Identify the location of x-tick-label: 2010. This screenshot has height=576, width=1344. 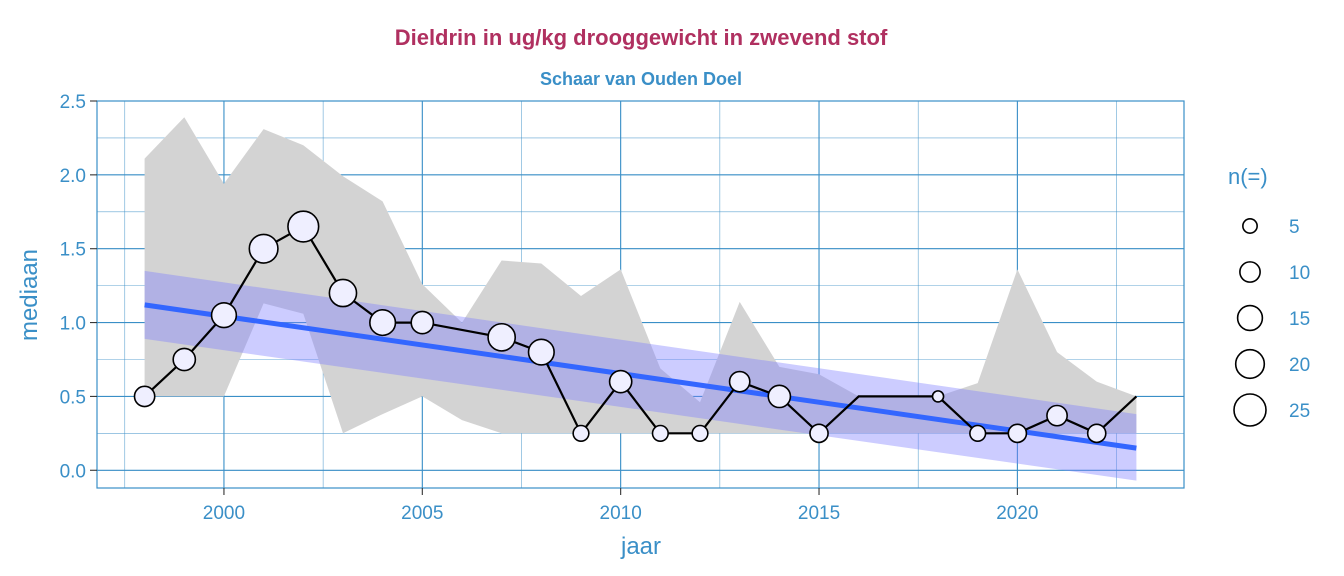
(621, 513).